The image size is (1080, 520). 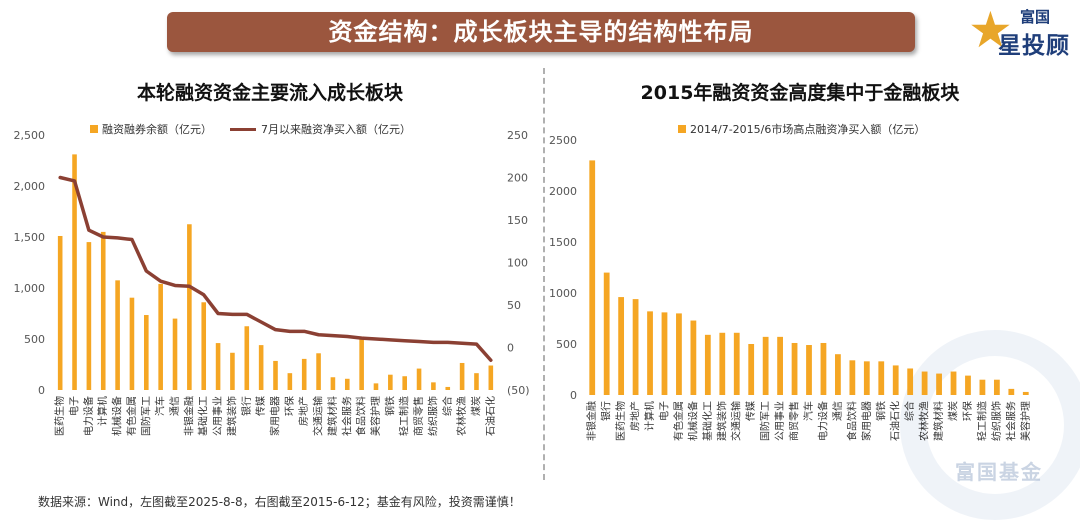 What do you see at coordinates (566, 344) in the screenshot?
I see `right-chart-y-tick-label: 500` at bounding box center [566, 344].